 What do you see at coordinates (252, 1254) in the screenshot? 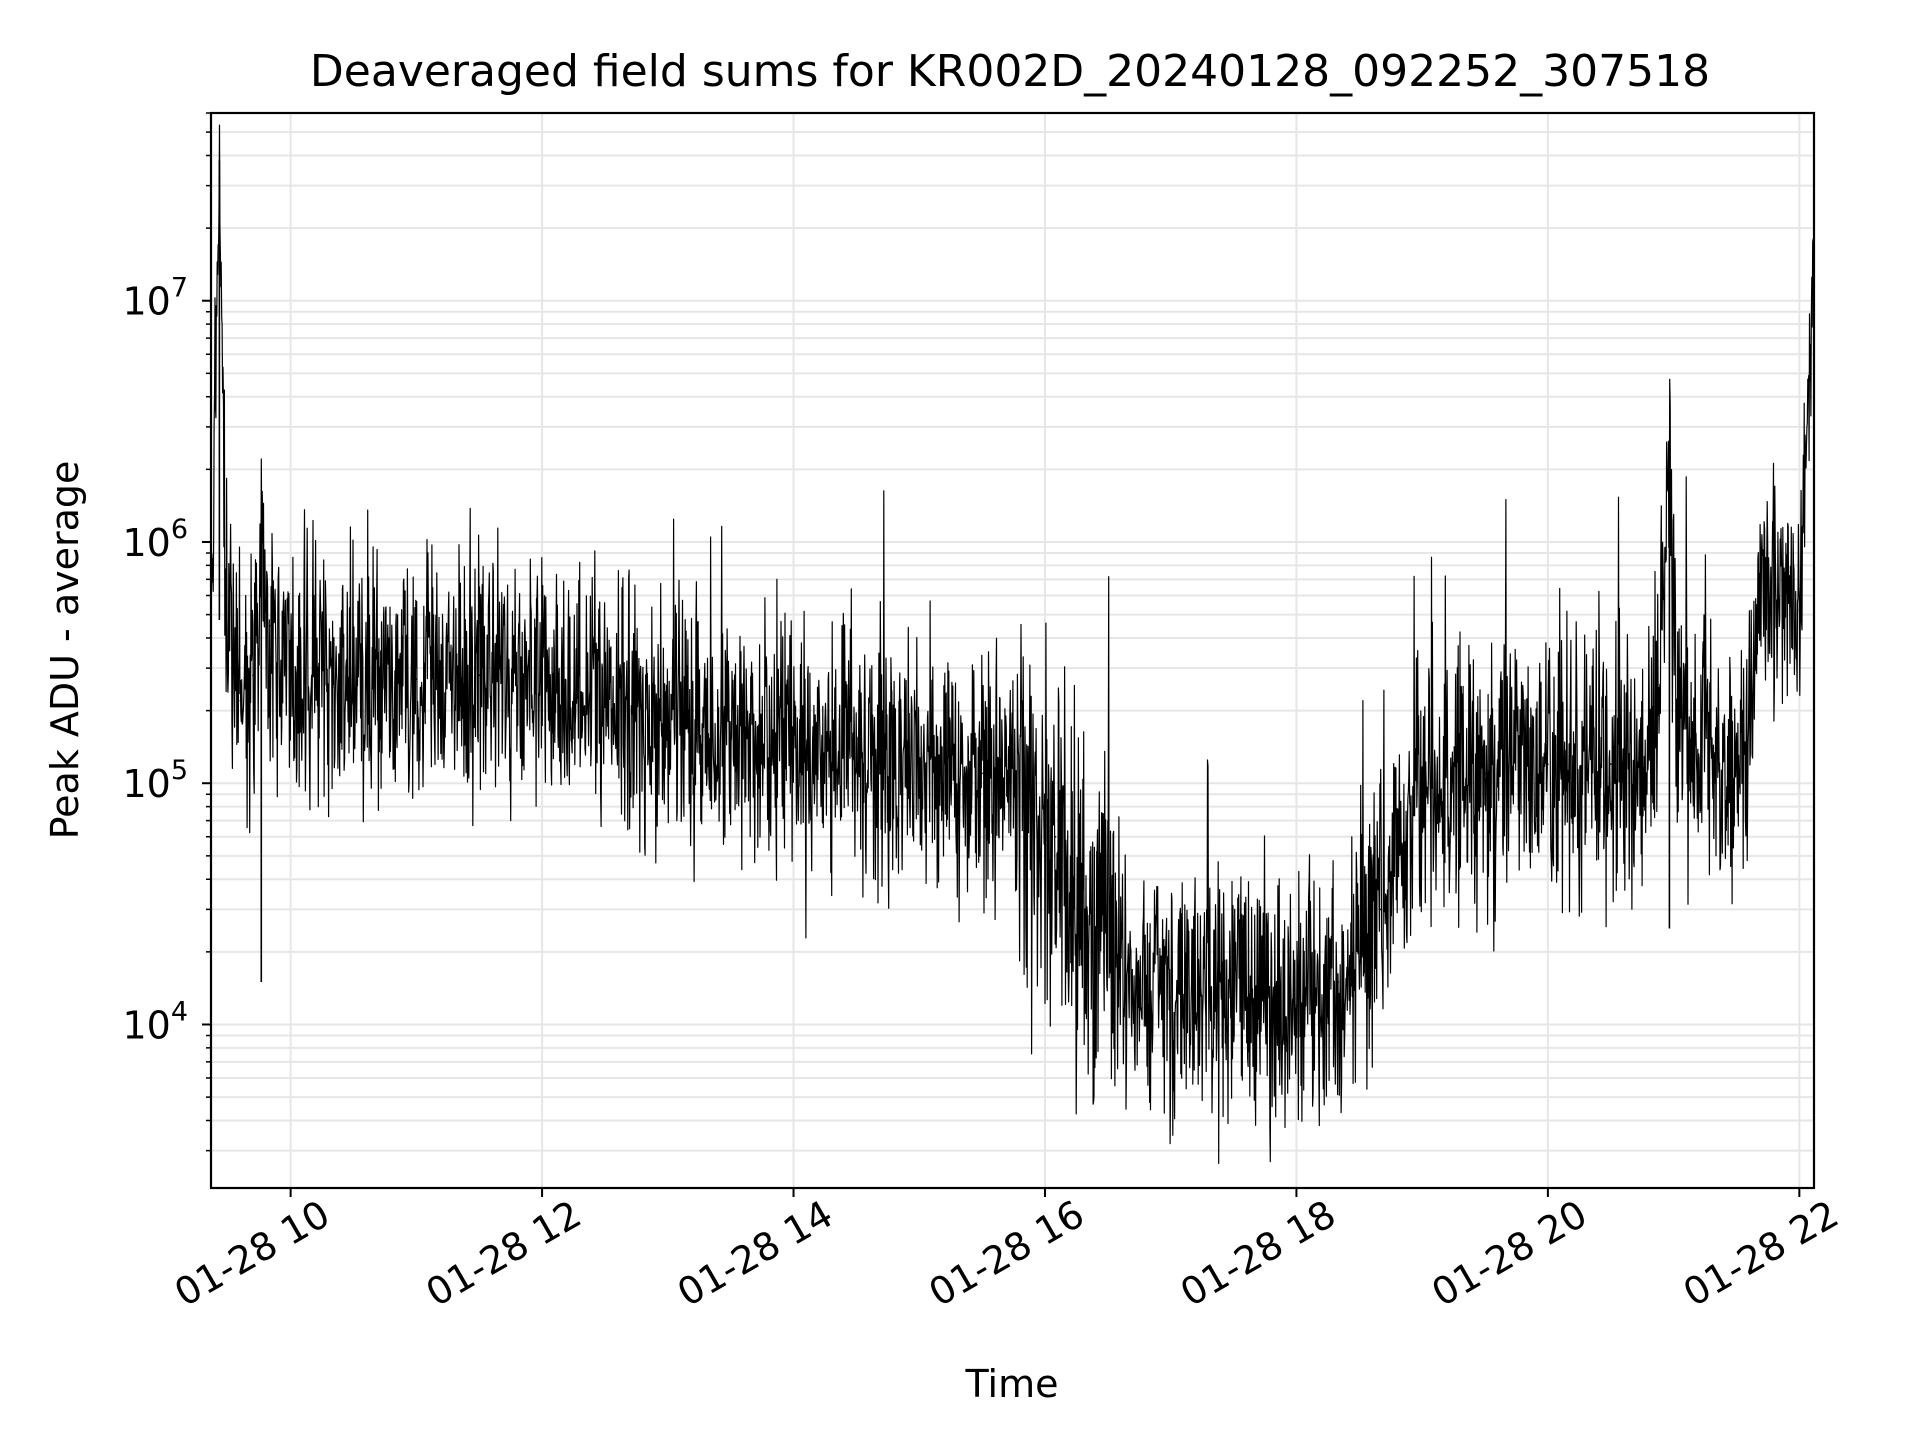
I see `x-tick-label: 01-28 10` at bounding box center [252, 1254].